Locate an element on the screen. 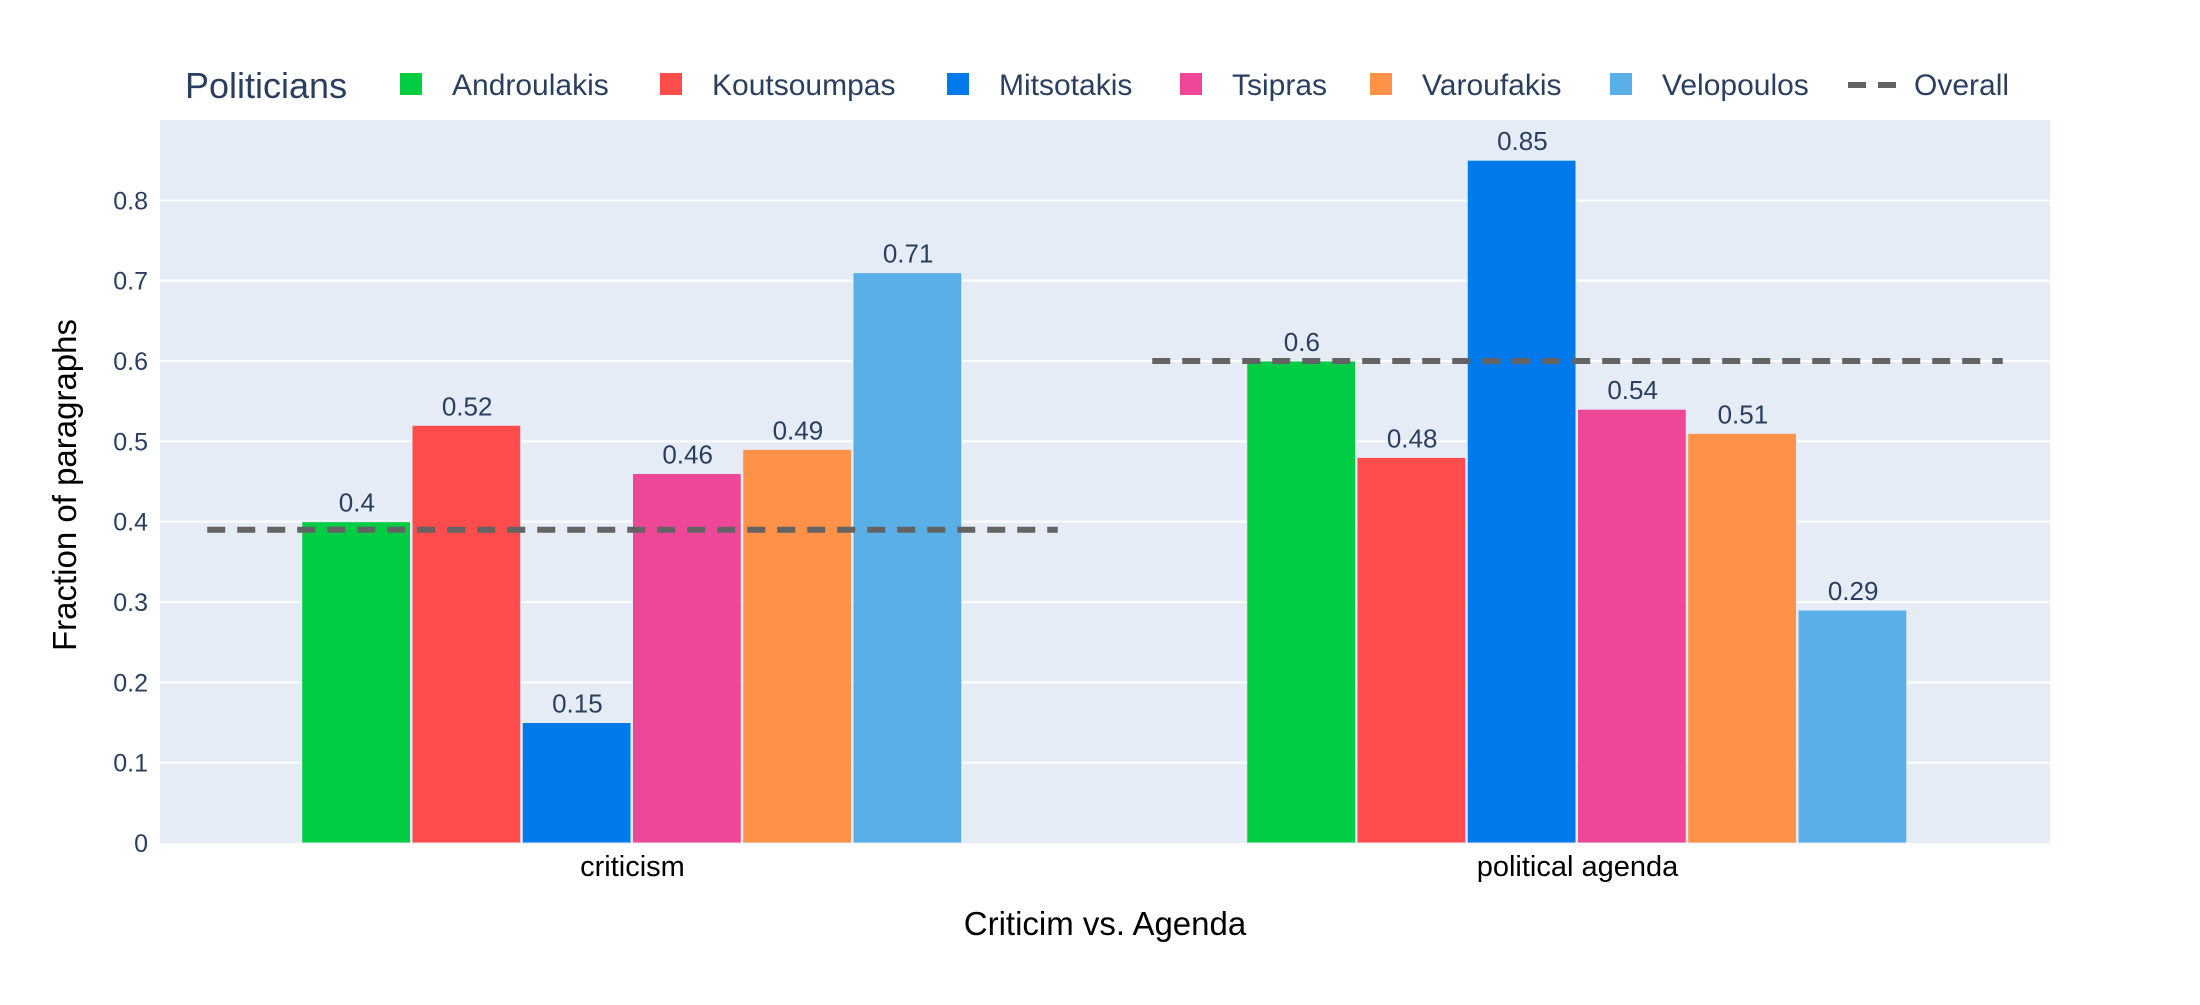 This screenshot has width=2200, height=1005. bar-value-label: 0.46 is located at coordinates (687, 454).